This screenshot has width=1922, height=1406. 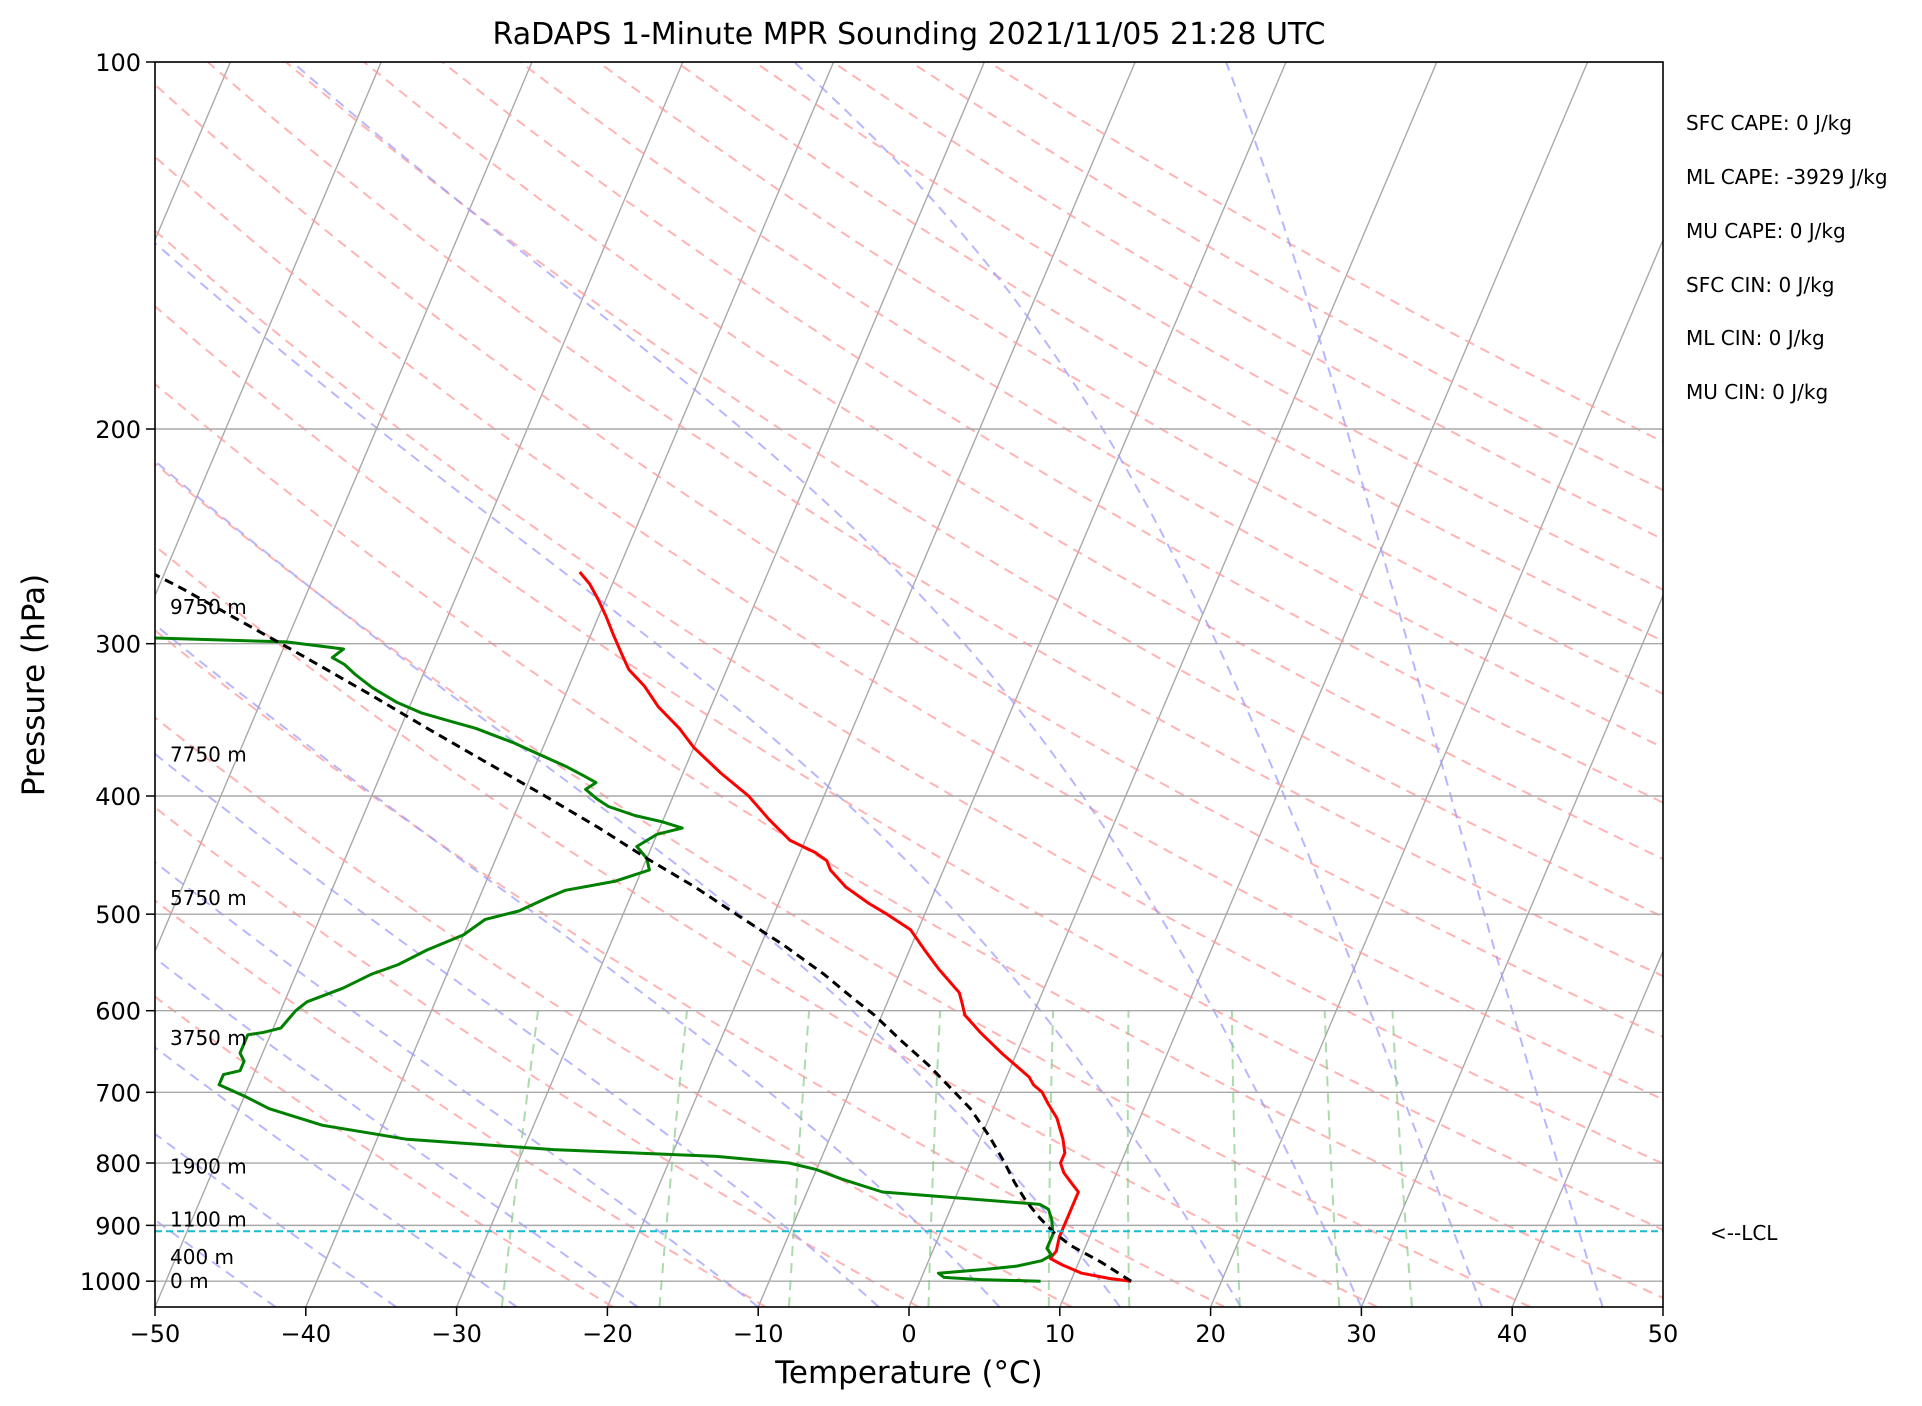 What do you see at coordinates (118, 1093) in the screenshot?
I see `y-tick-label: 700` at bounding box center [118, 1093].